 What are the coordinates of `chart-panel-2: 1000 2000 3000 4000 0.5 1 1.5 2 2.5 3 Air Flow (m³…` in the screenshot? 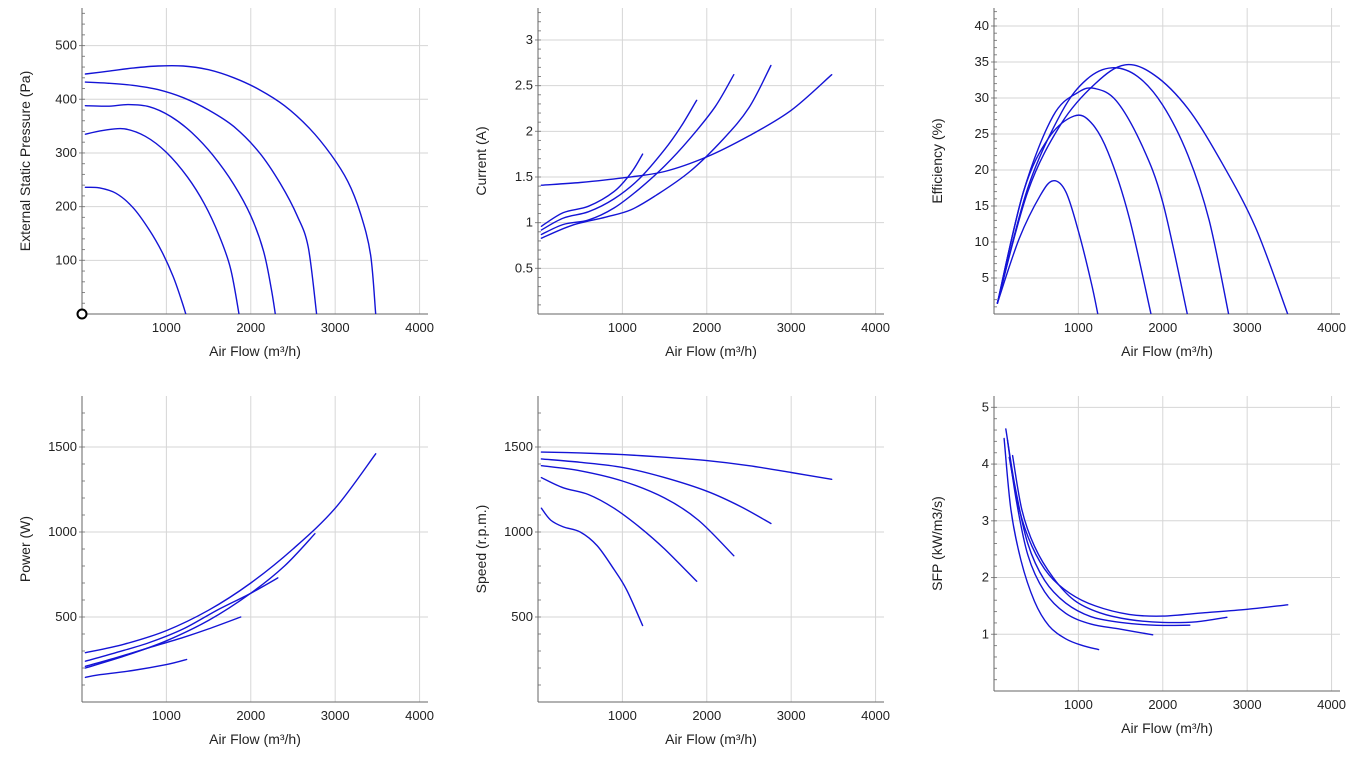 It's located at (681, 183).